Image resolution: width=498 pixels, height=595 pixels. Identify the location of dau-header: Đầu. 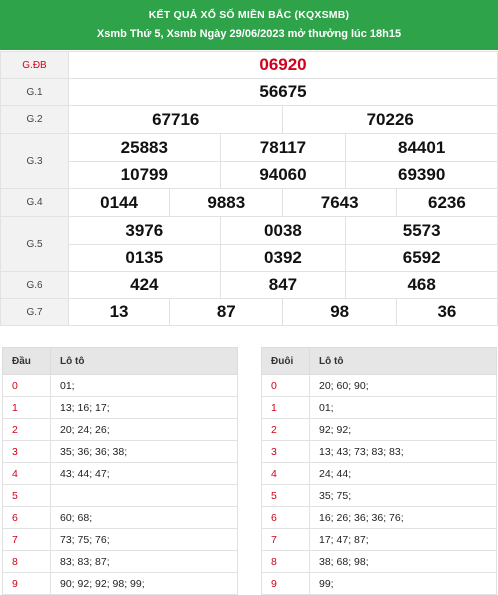
(26, 361).